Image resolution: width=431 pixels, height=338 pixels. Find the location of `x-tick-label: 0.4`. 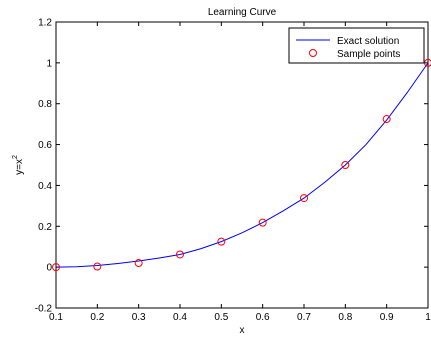

x-tick-label: 0.4 is located at coordinates (180, 317).